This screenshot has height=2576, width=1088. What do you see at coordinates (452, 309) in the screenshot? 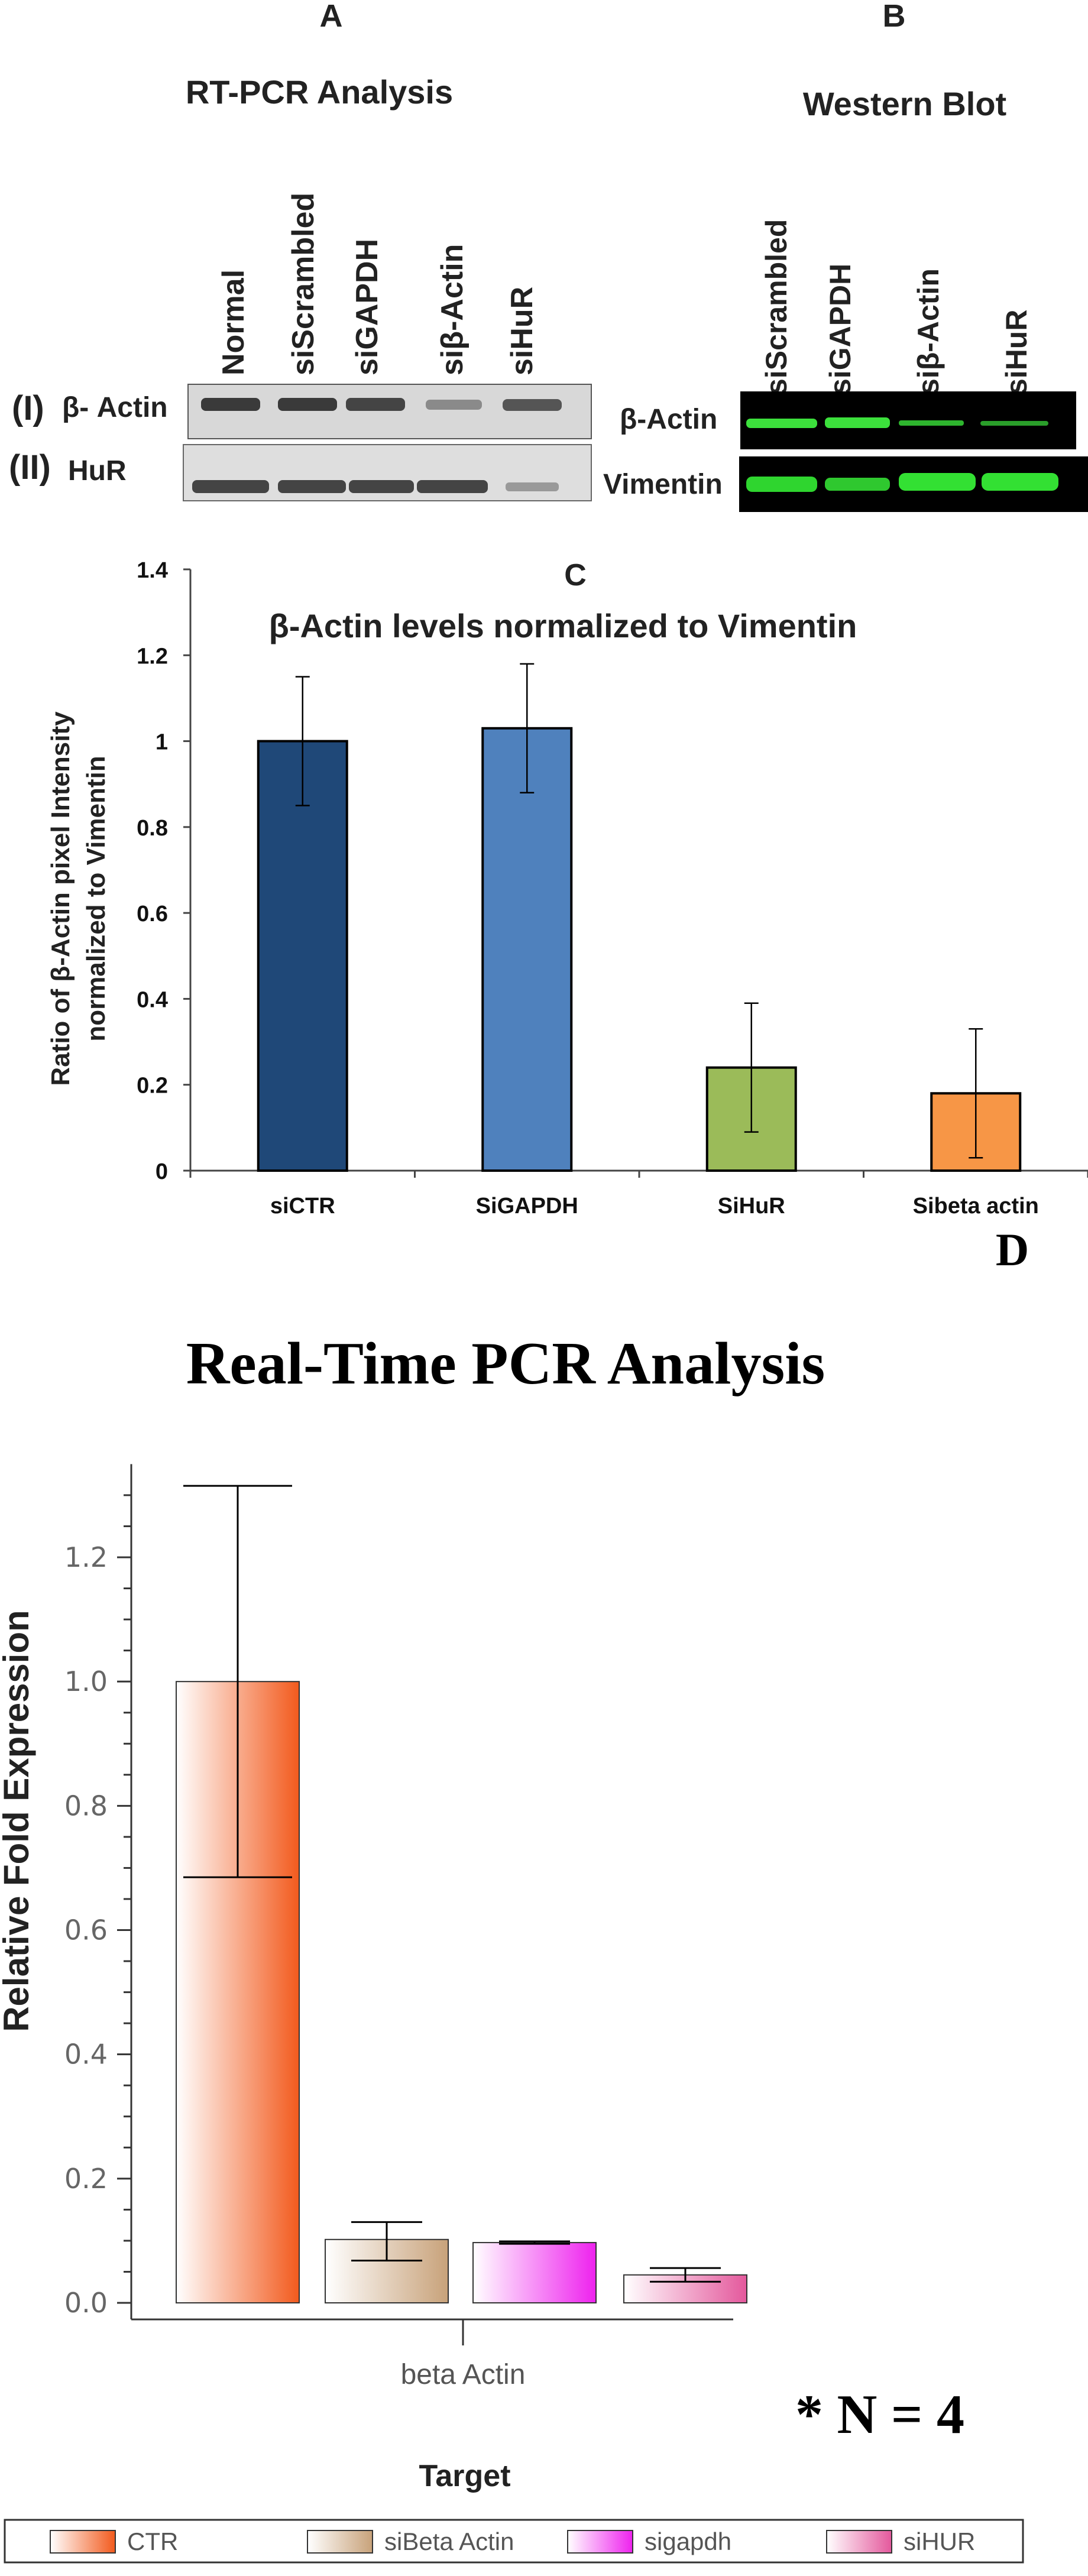
I see `panel-a-lane-label: siβ-Actin` at bounding box center [452, 309].